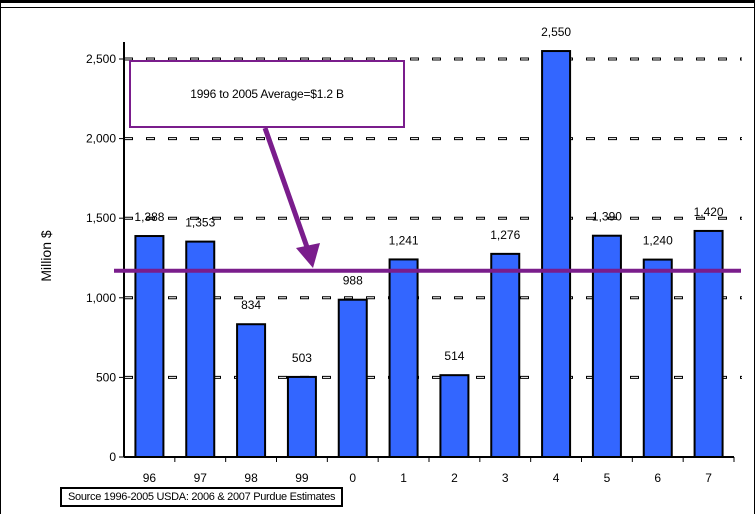 The image size is (755, 516). Describe the element at coordinates (201, 478) in the screenshot. I see `x-tick-label: 97` at that location.